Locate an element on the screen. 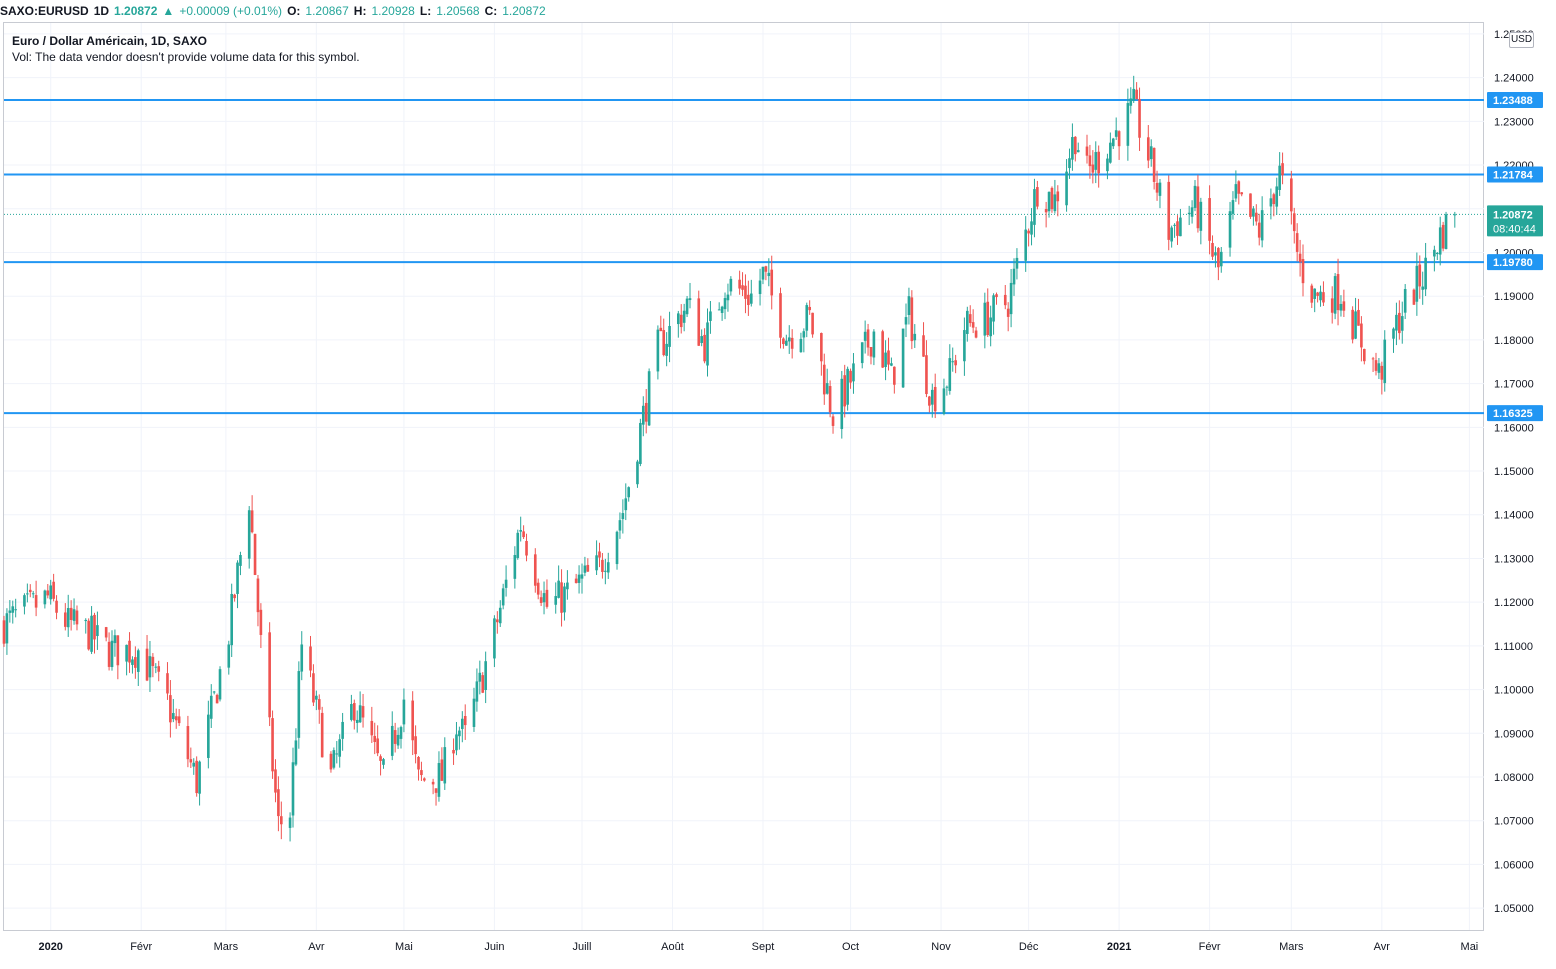  interval-label: 1D is located at coordinates (101, 11).